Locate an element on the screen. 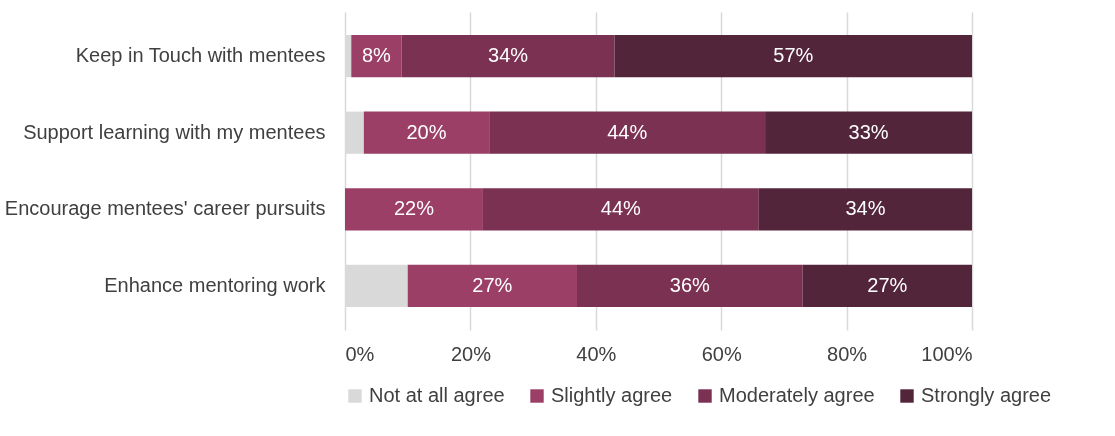  legend-label: Not at all agree is located at coordinates (437, 395).